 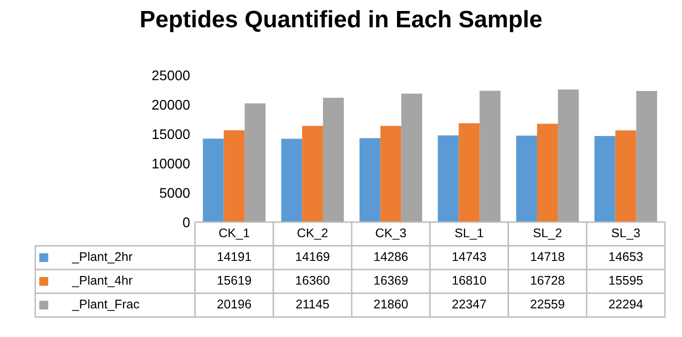 I want to click on data-label: 21860, so click(x=391, y=304).